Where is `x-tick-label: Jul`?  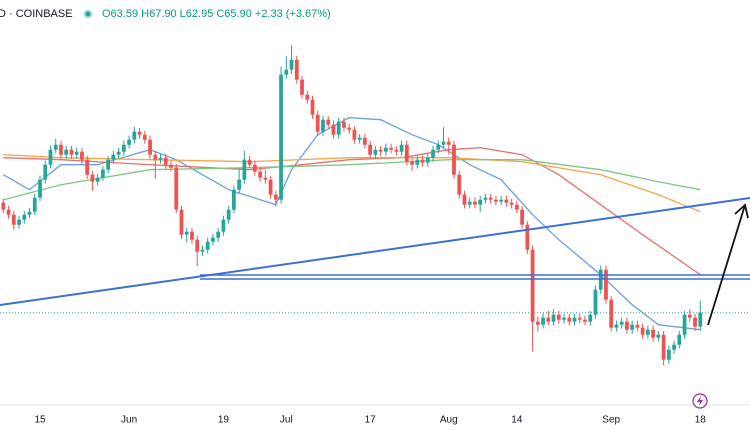
x-tick-label: Jul is located at coordinates (286, 420).